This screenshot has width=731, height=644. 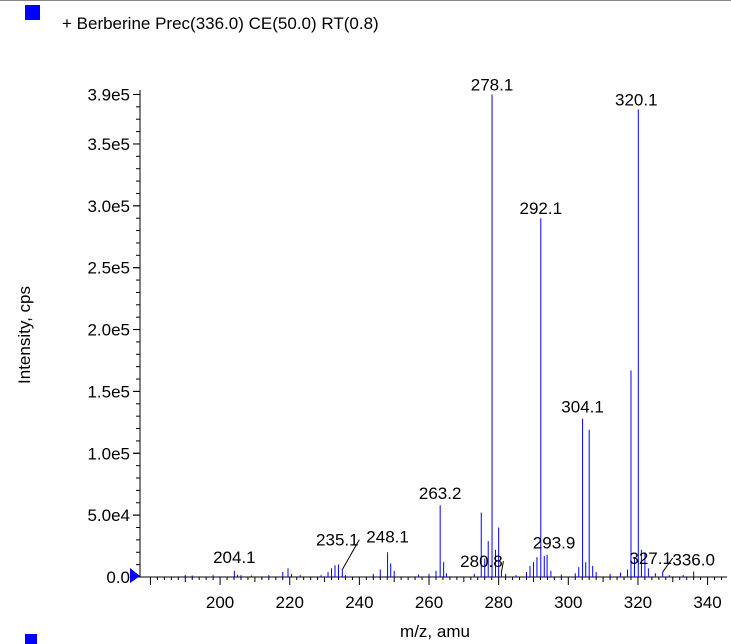 I want to click on peak-label: 248.1, so click(x=387, y=536).